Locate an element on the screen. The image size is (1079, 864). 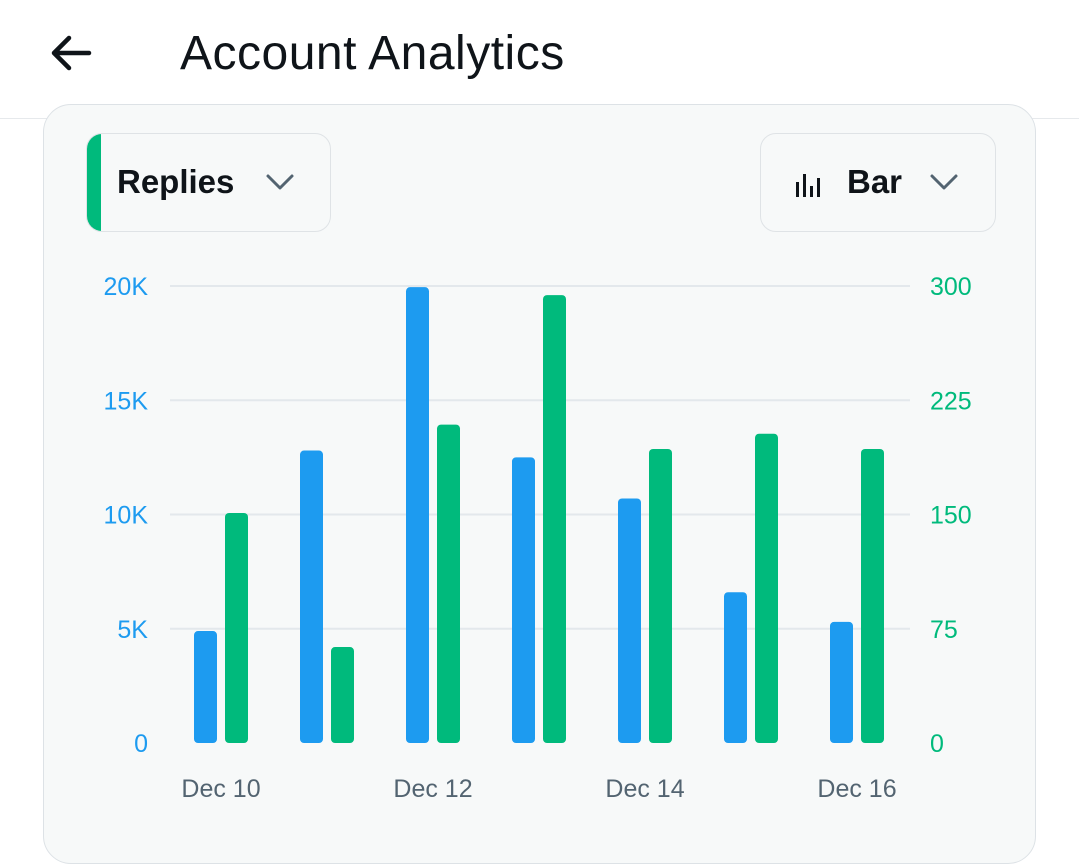
y-tick-right: 225 is located at coordinates (951, 401).